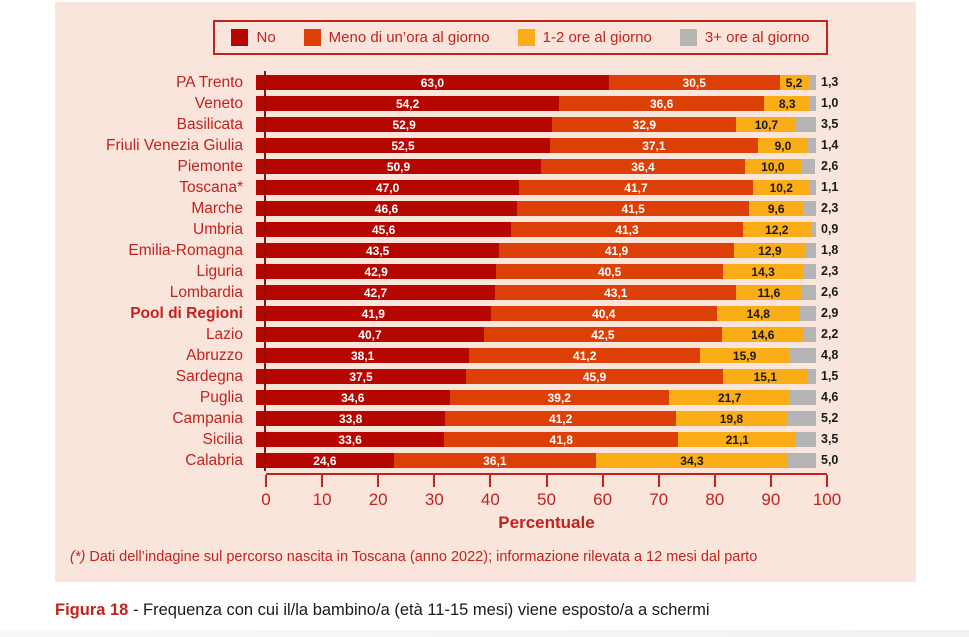 The height and width of the screenshot is (637, 969). I want to click on bar-segment: 34,3, so click(691, 460).